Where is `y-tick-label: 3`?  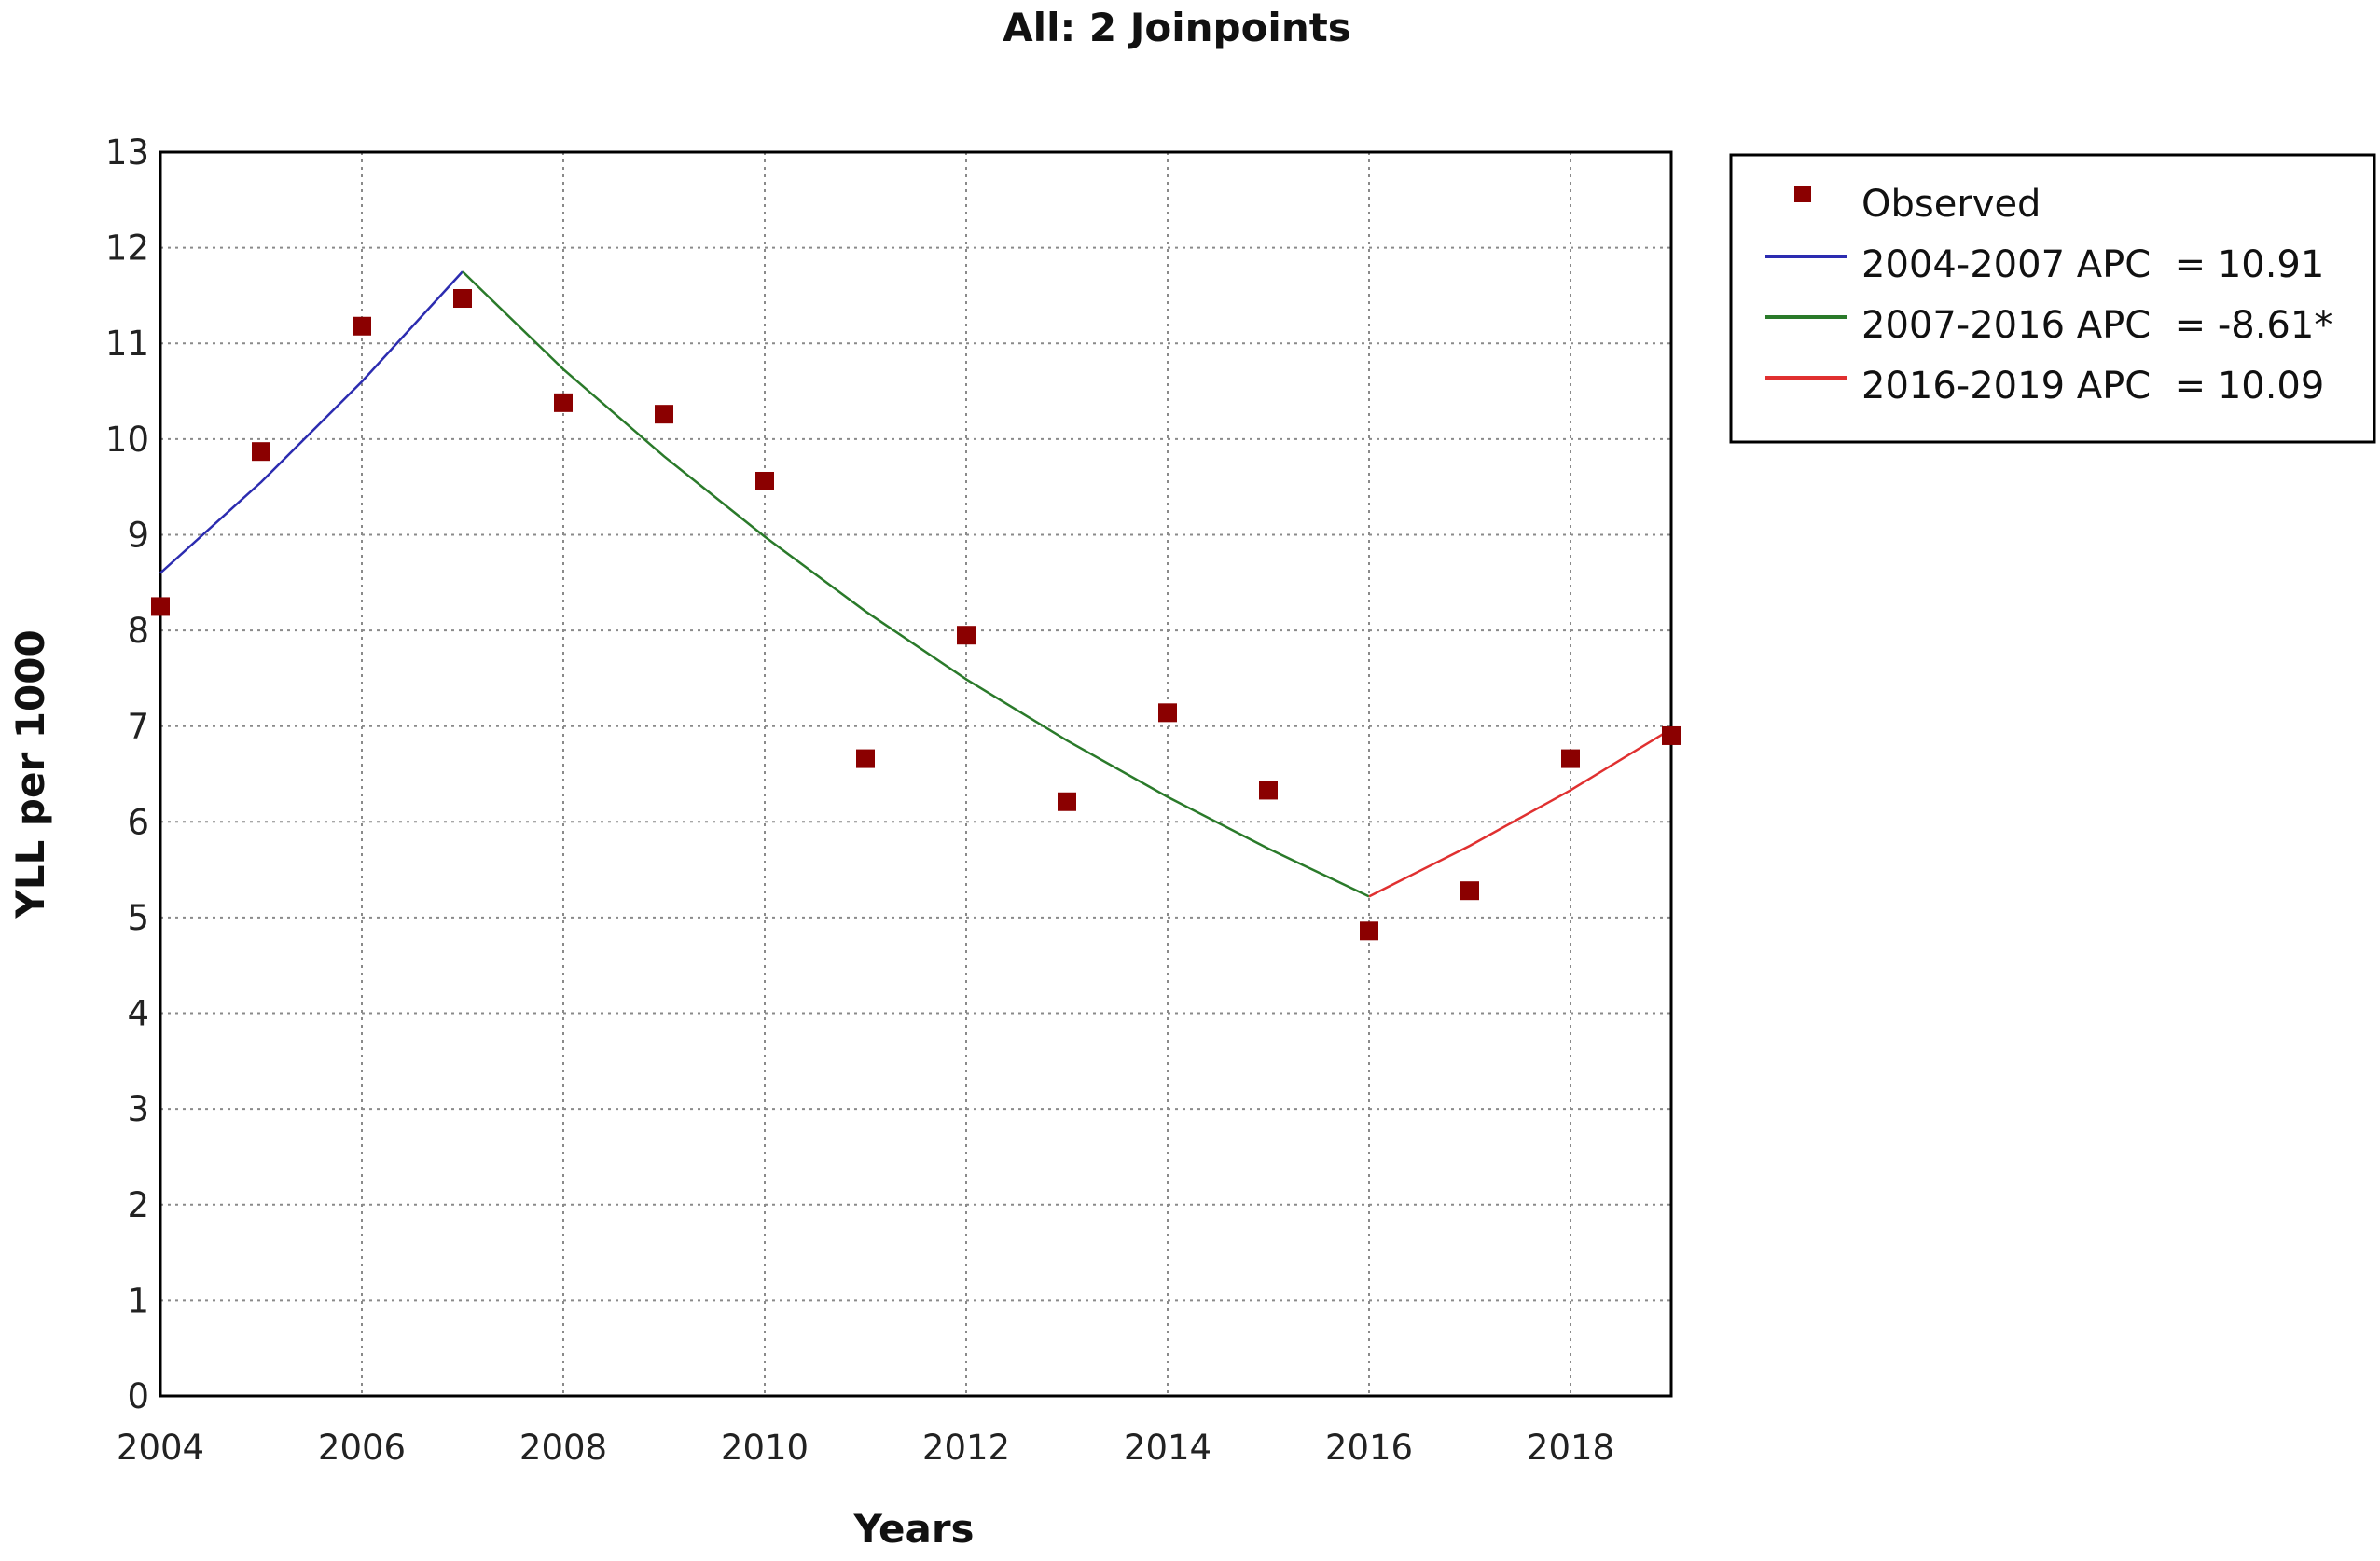 y-tick-label: 3 is located at coordinates (138, 1109).